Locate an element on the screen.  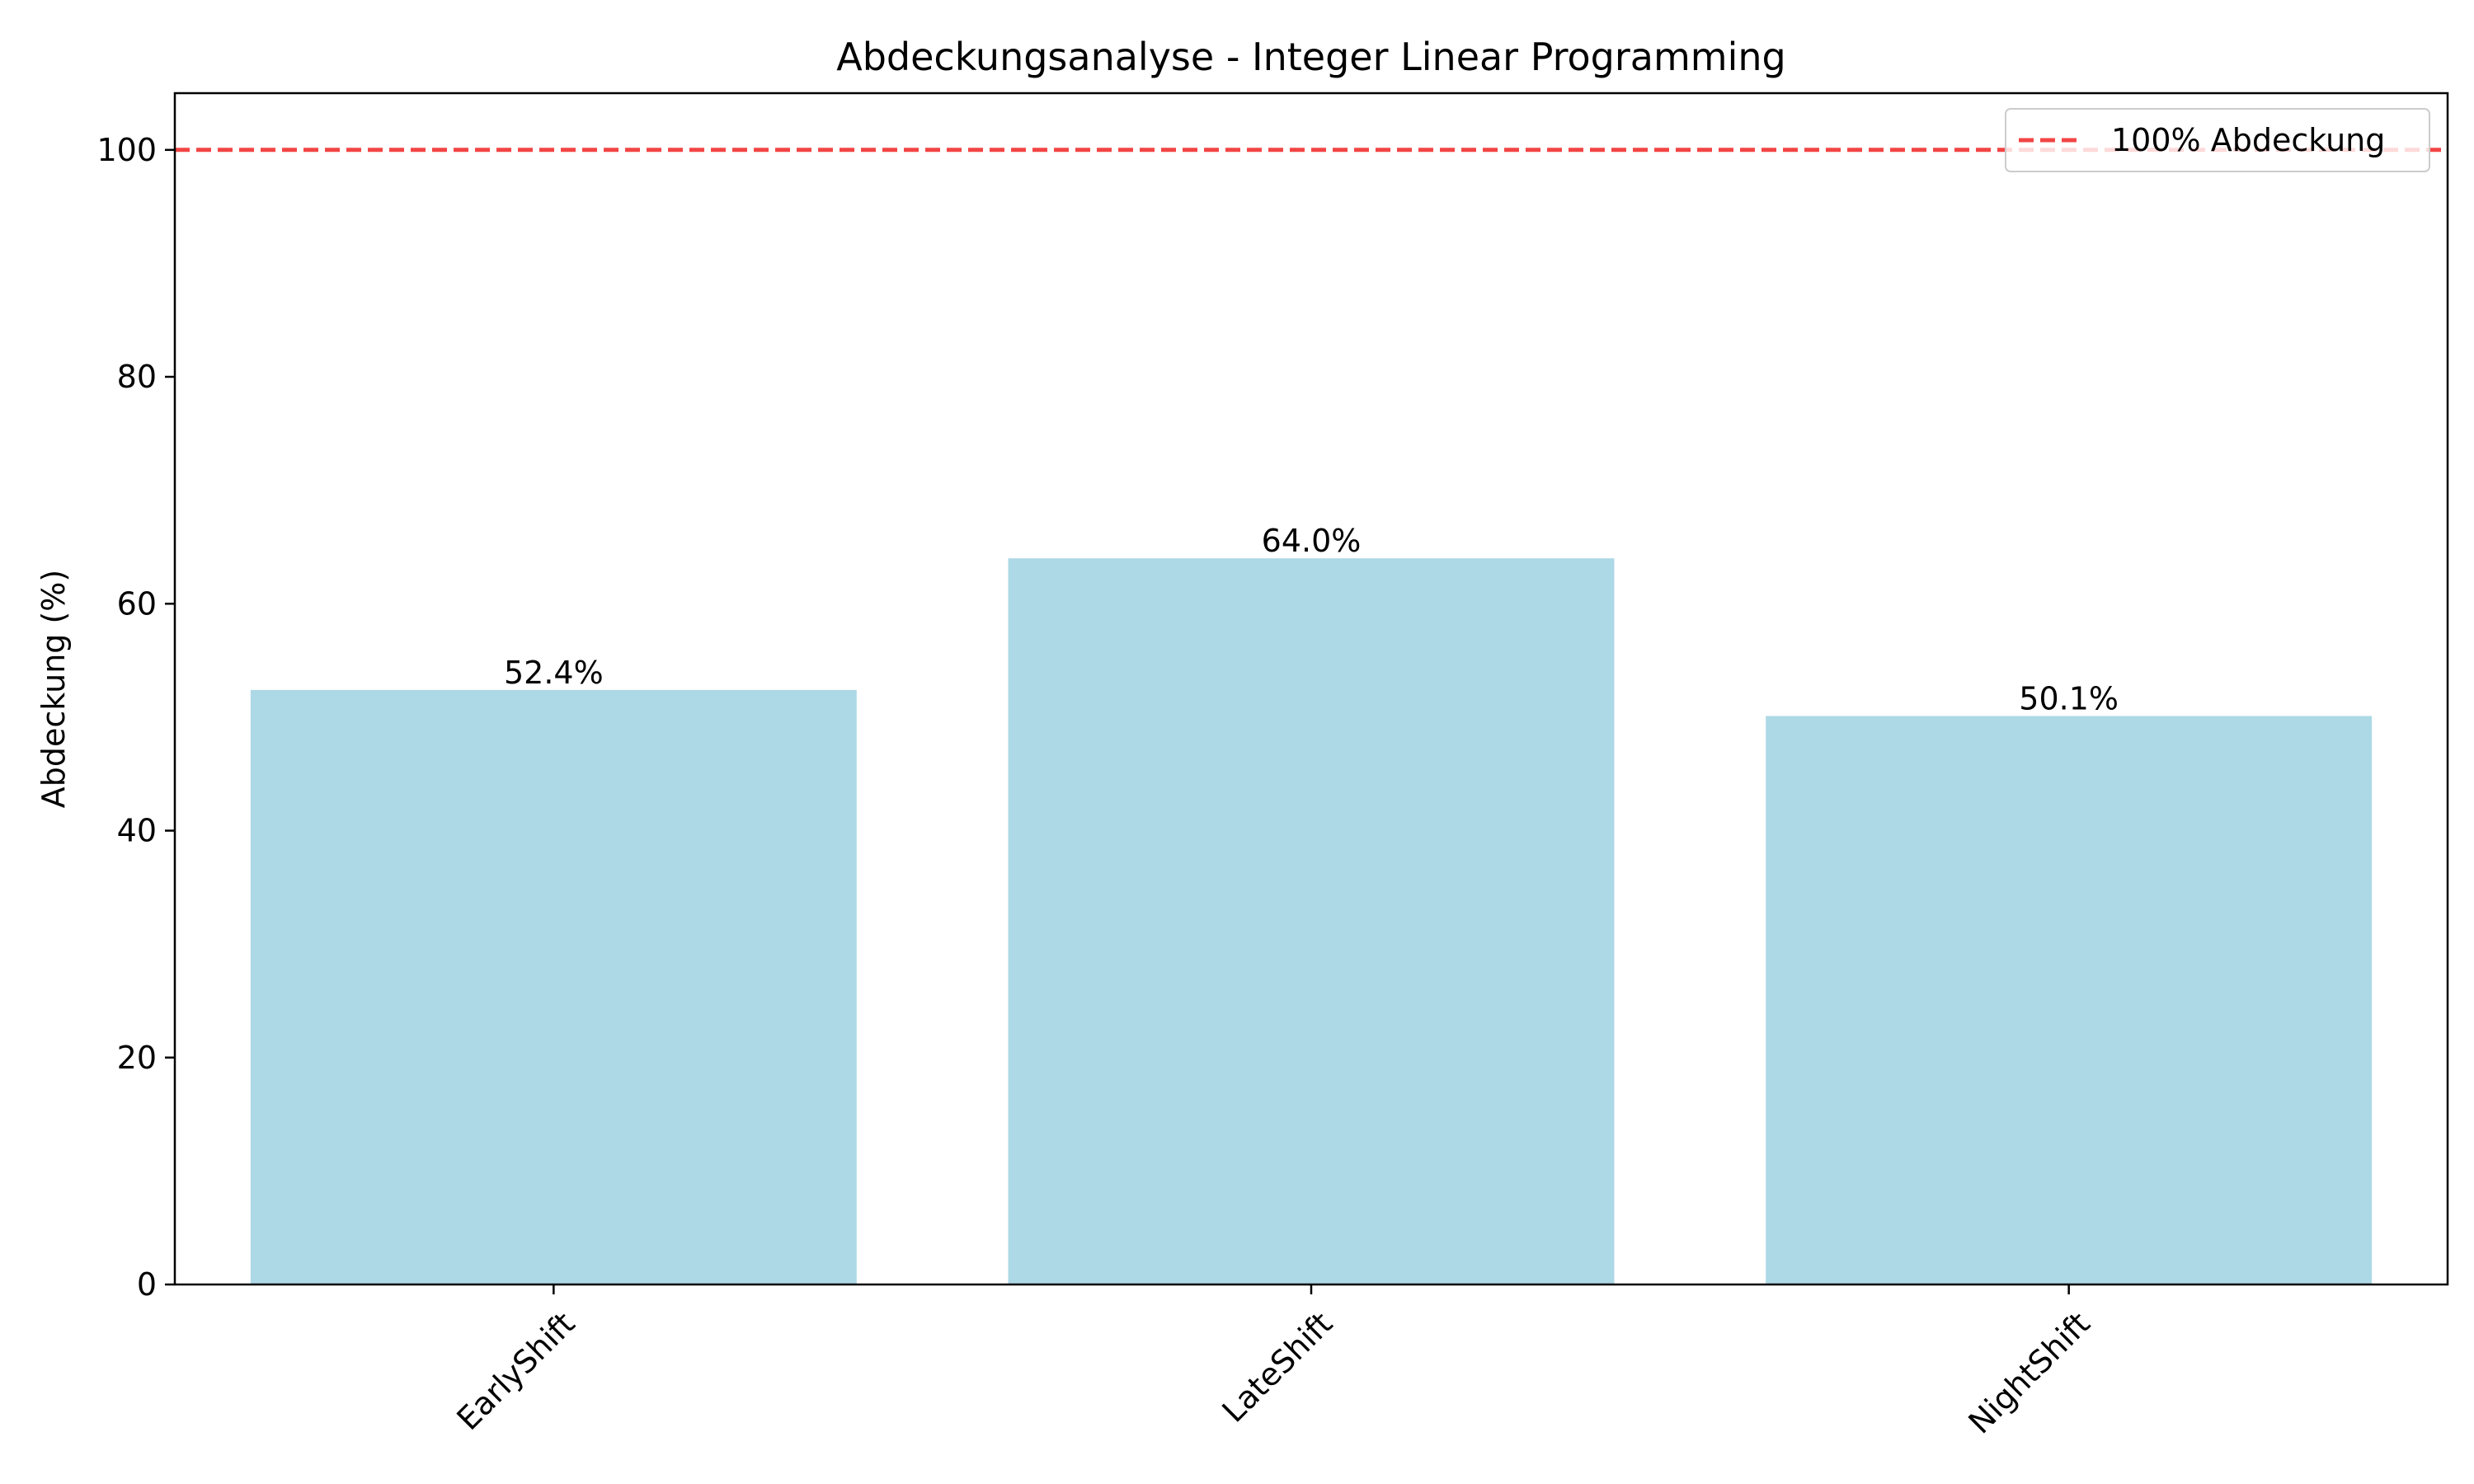
bar-value-label: 50.1% is located at coordinates (2069, 699).